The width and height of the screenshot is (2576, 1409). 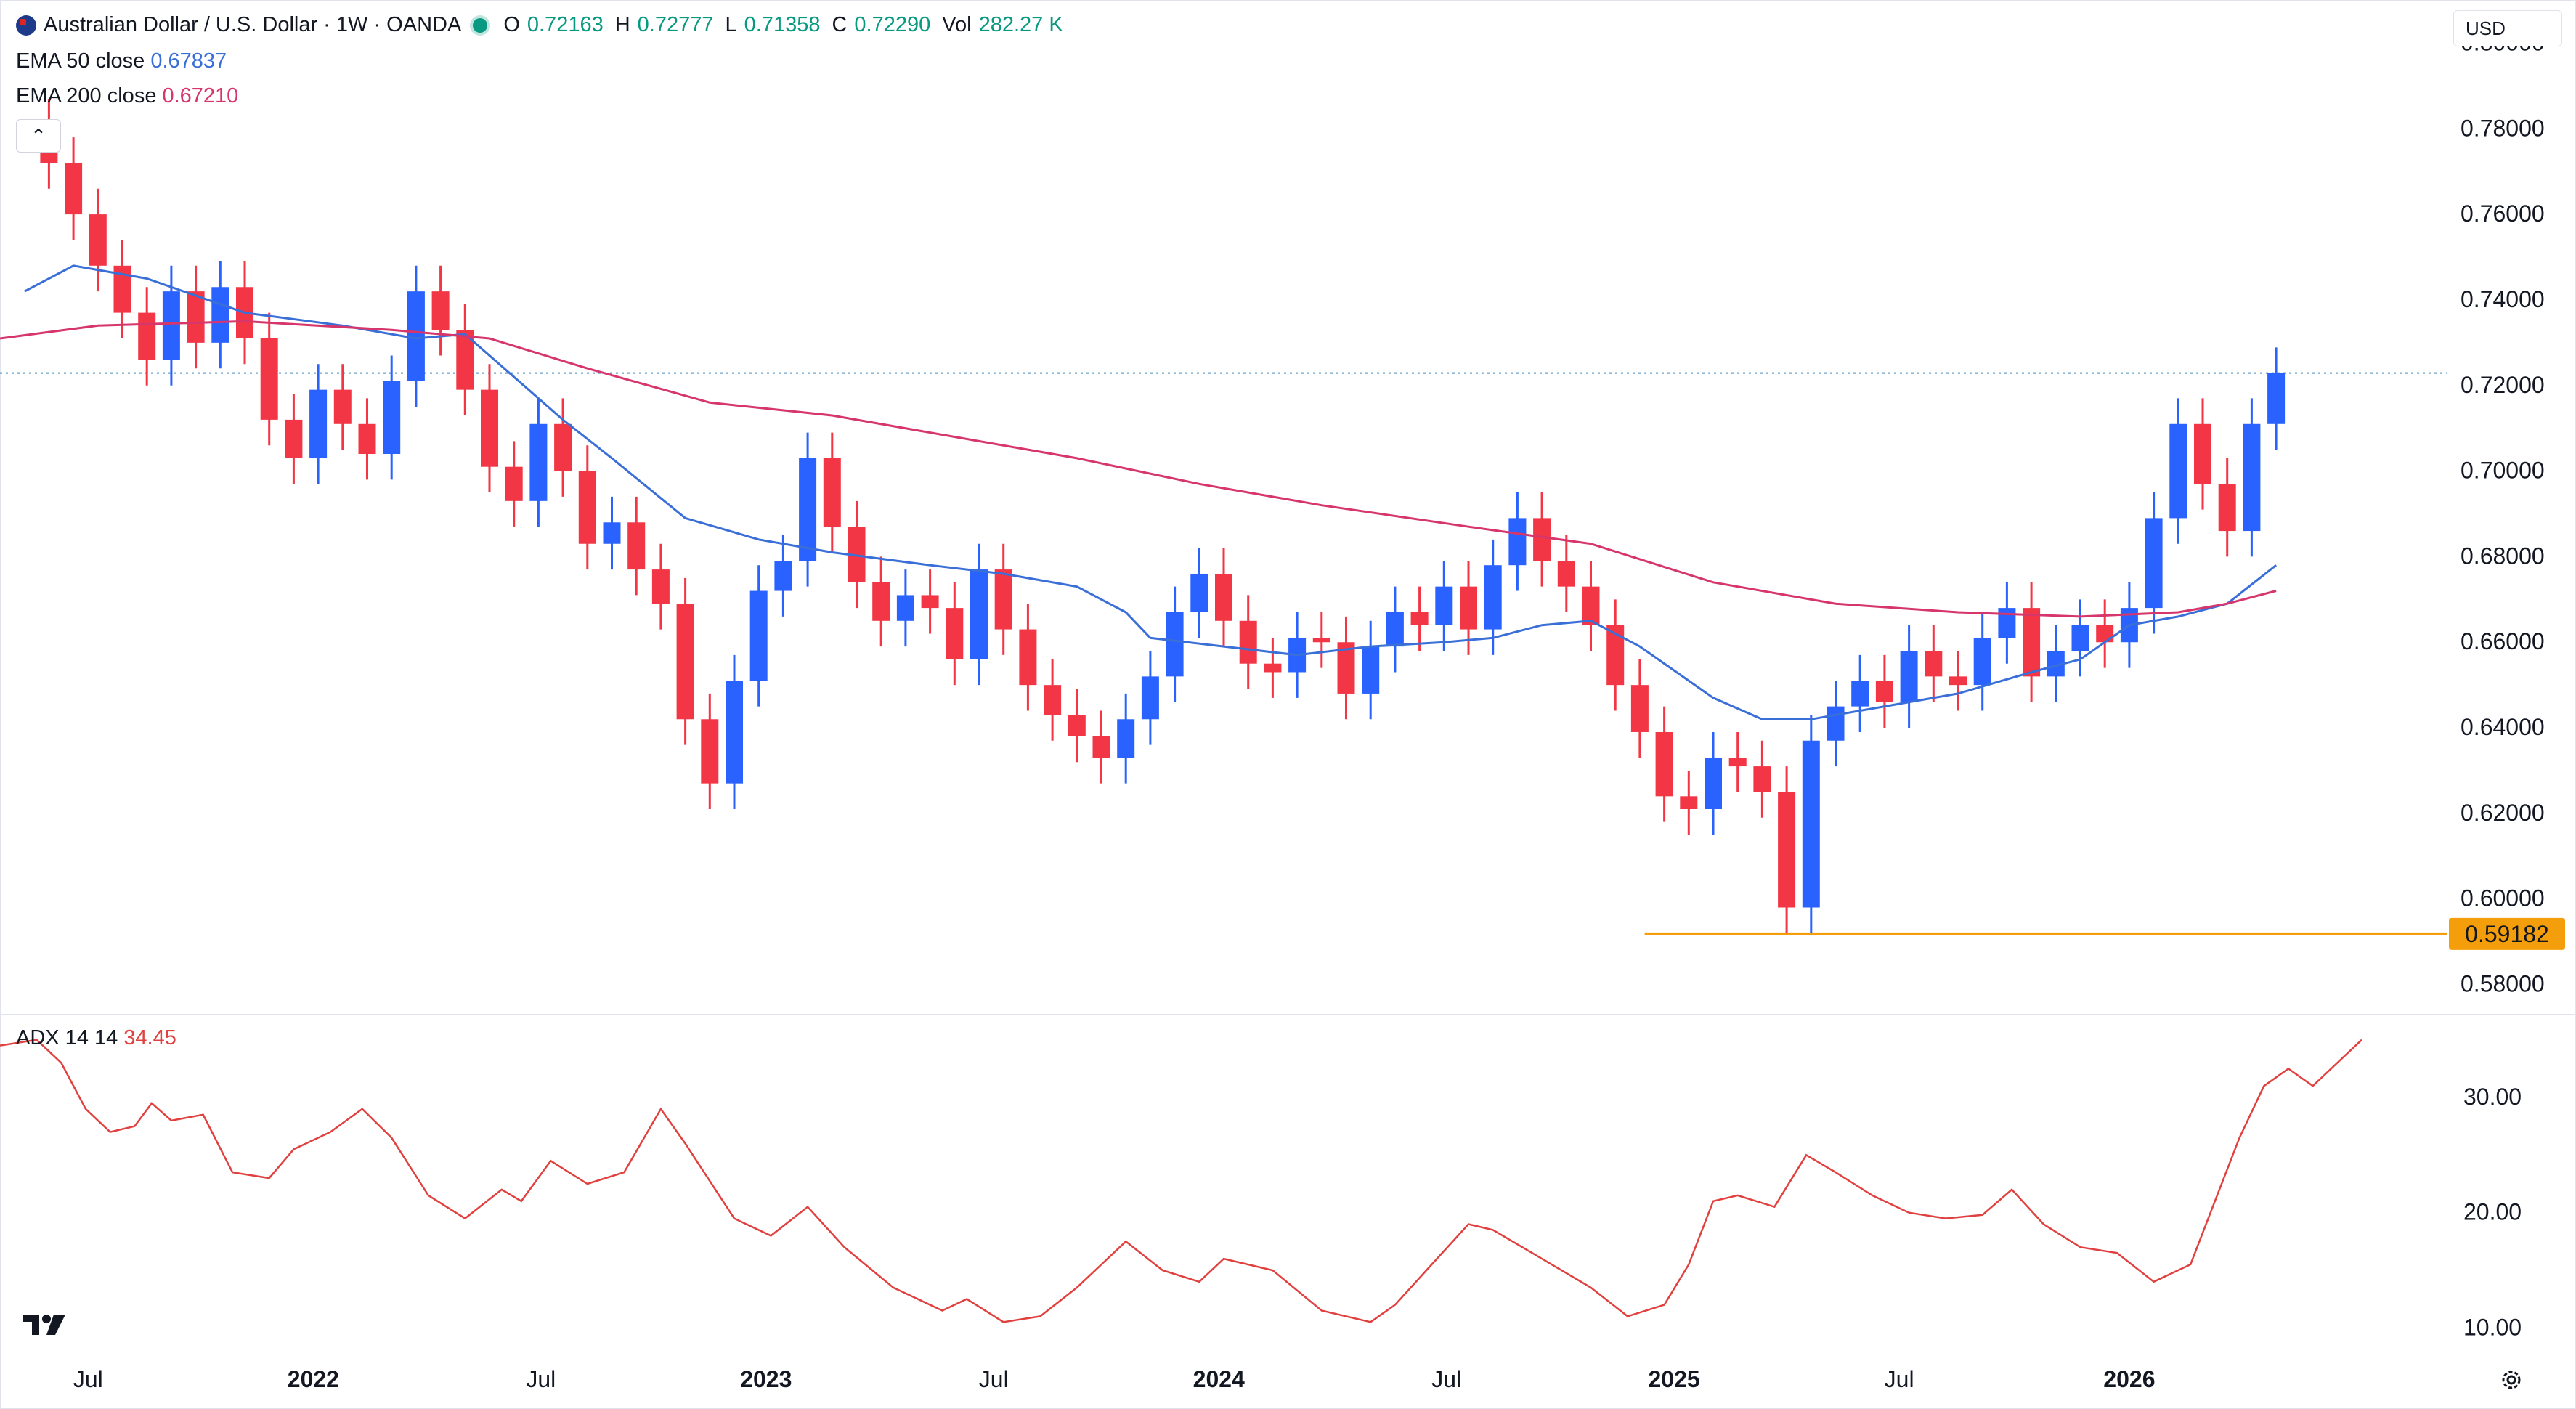 What do you see at coordinates (2129, 1379) in the screenshot?
I see `time-axis-tick: 2026` at bounding box center [2129, 1379].